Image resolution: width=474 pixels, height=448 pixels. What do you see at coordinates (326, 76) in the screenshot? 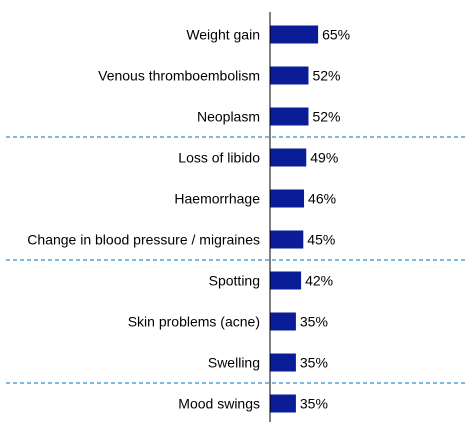
I see `value-label-1: 52%` at bounding box center [326, 76].